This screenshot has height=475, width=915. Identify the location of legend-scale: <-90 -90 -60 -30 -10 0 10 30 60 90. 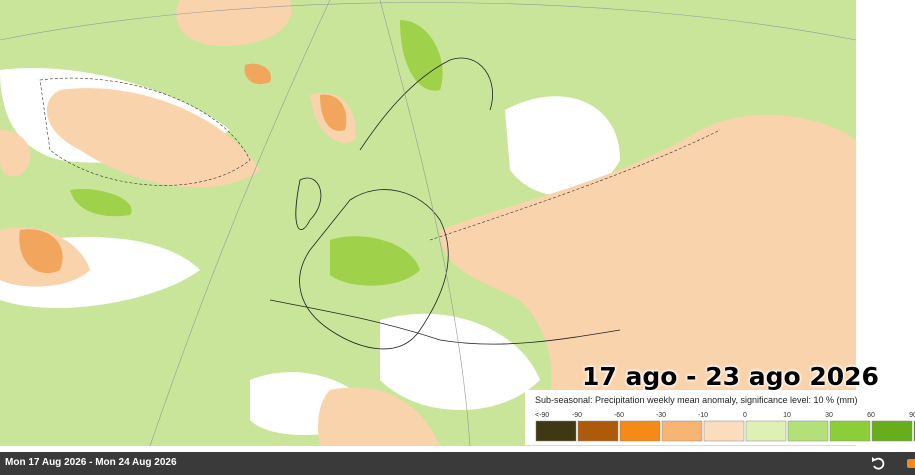
(725, 427).